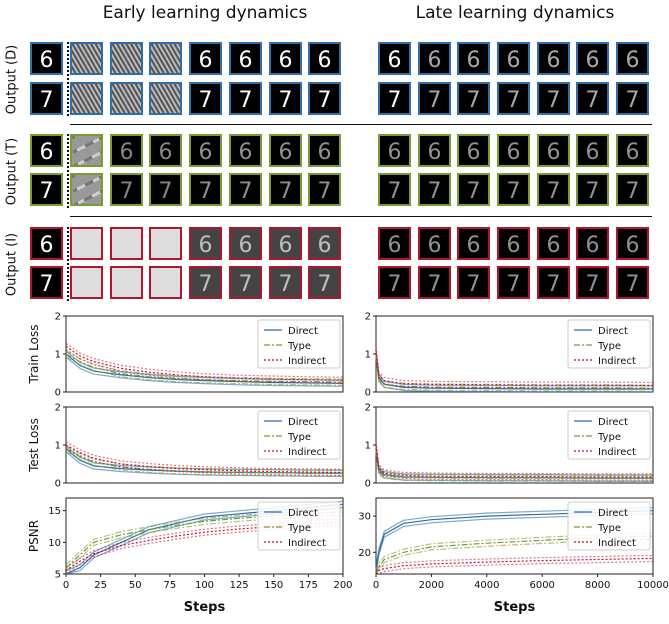 This screenshot has width=669, height=624. What do you see at coordinates (299, 528) in the screenshot?
I see `legend-label: Type` at bounding box center [299, 528].